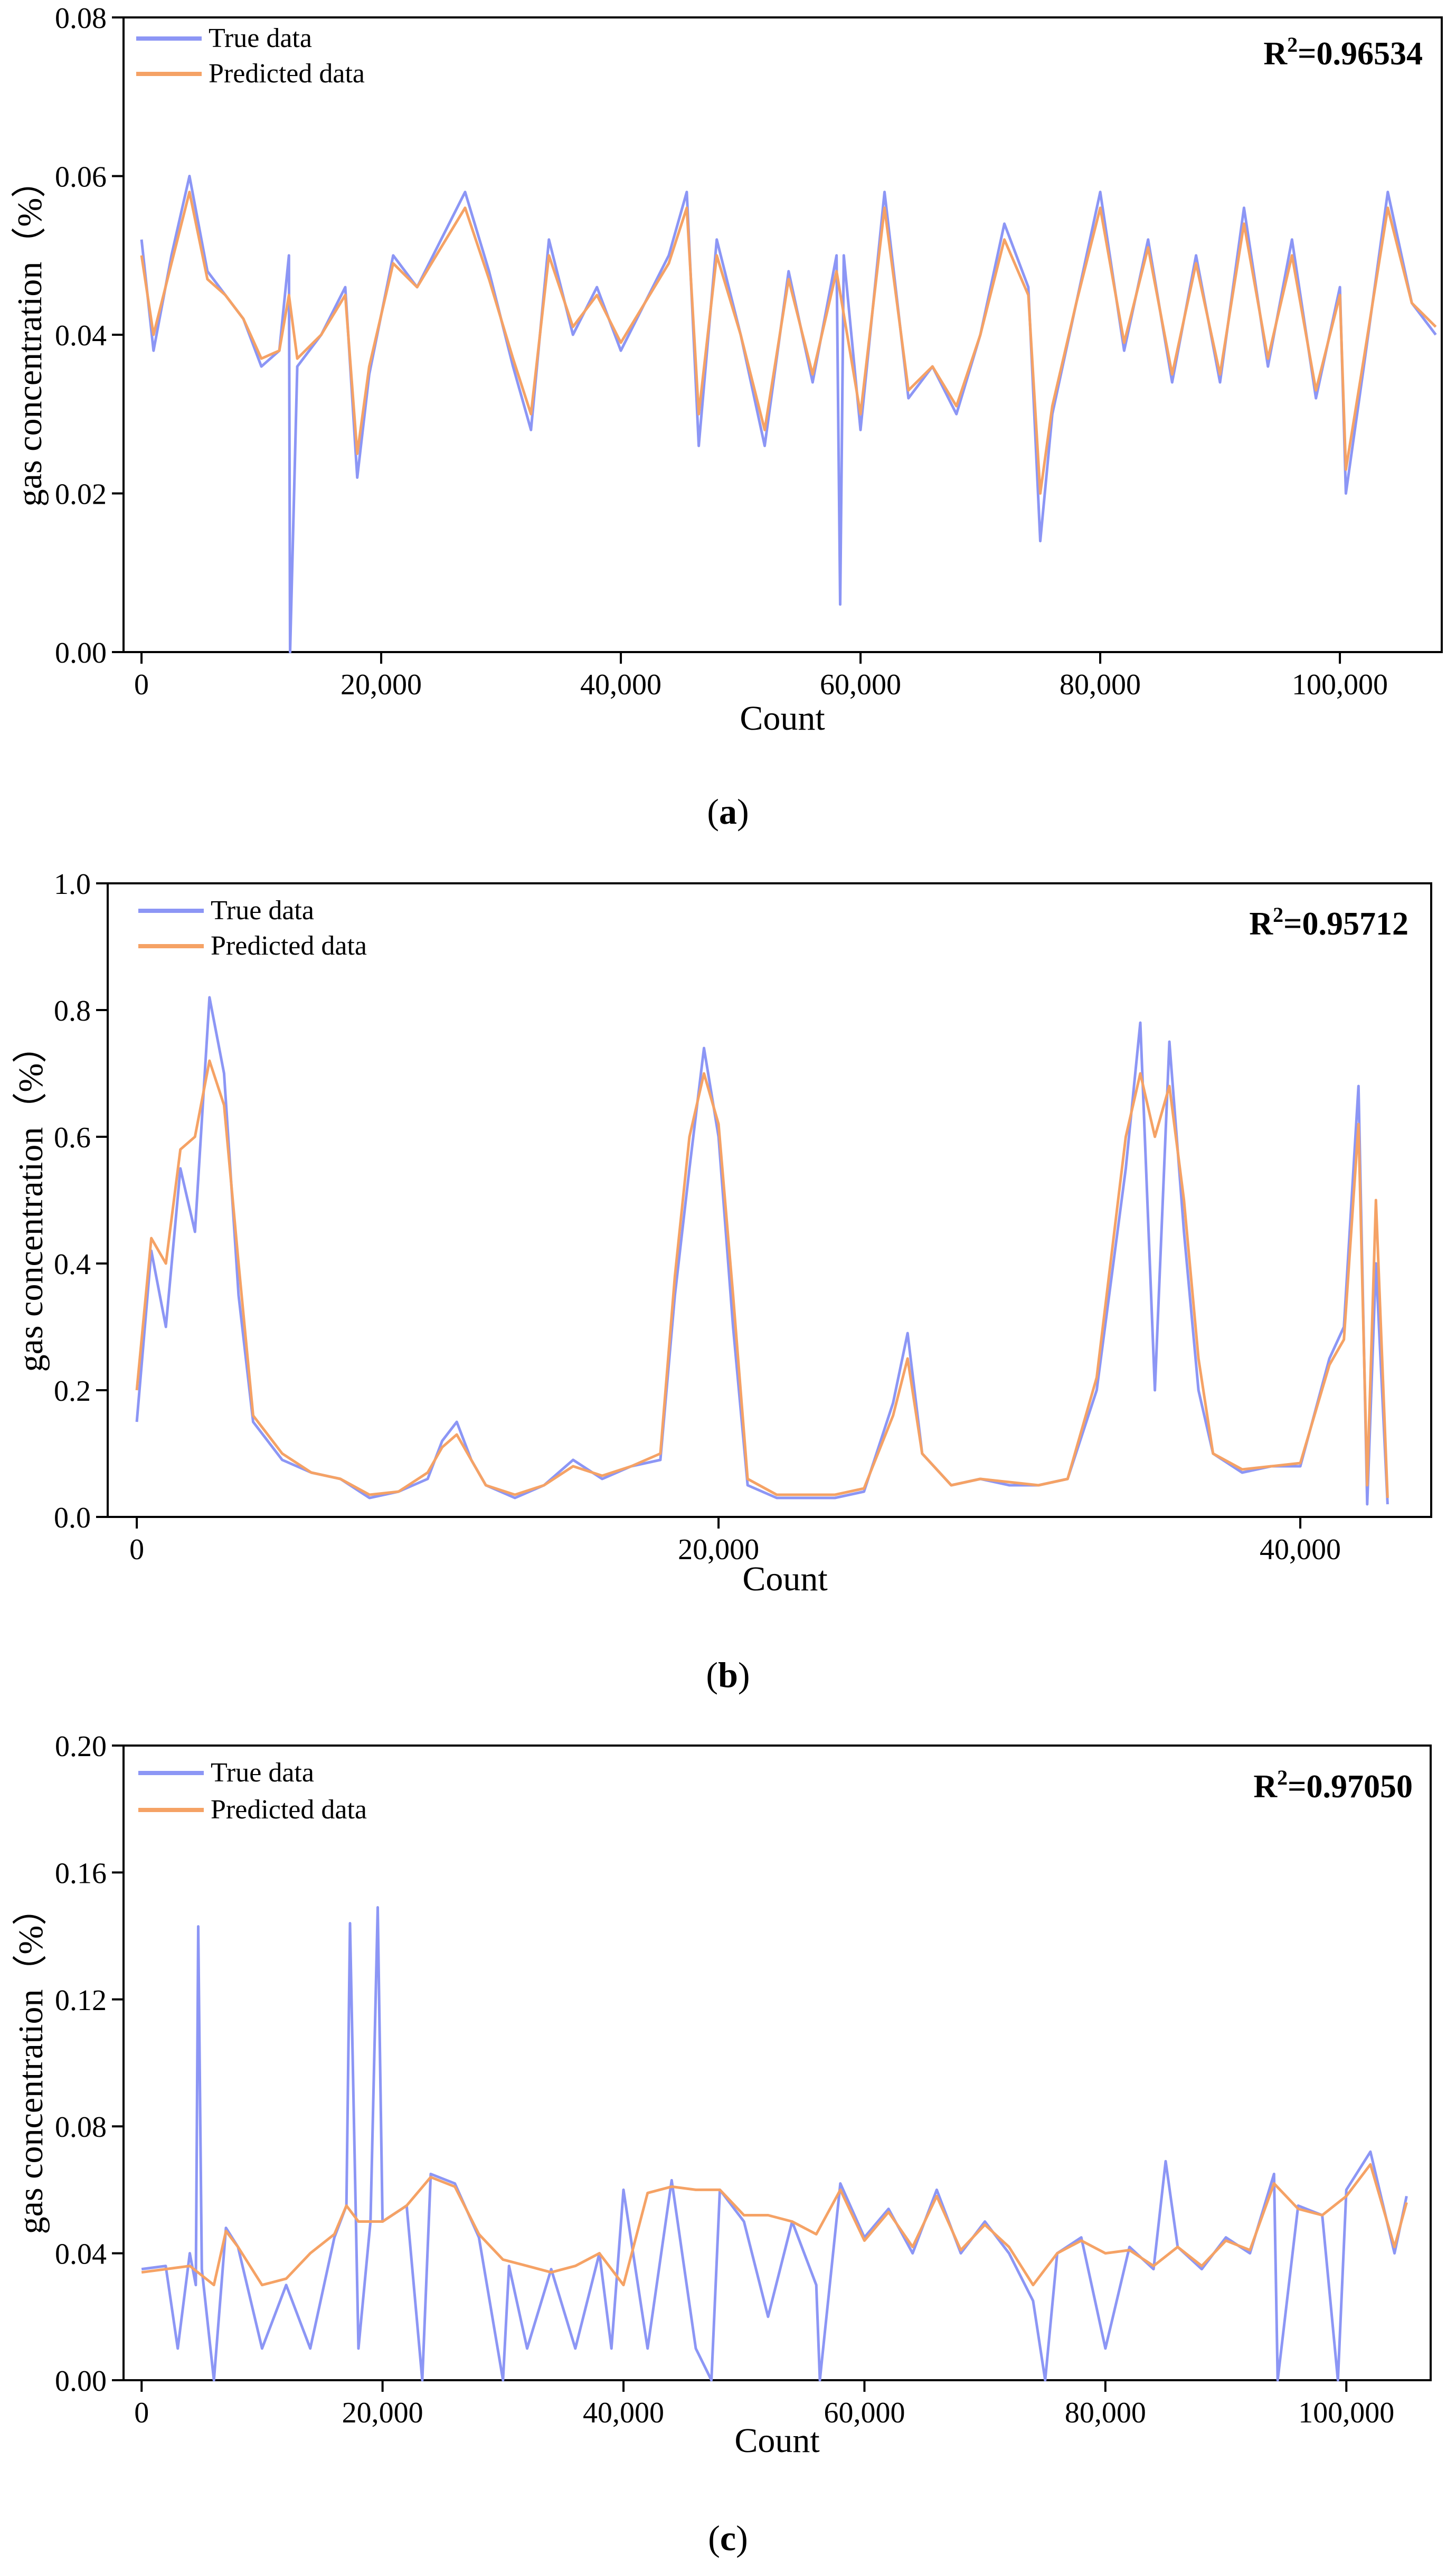 The image size is (1456, 2565). I want to click on panel-a-y-tick-label: 0.02, so click(81, 494).